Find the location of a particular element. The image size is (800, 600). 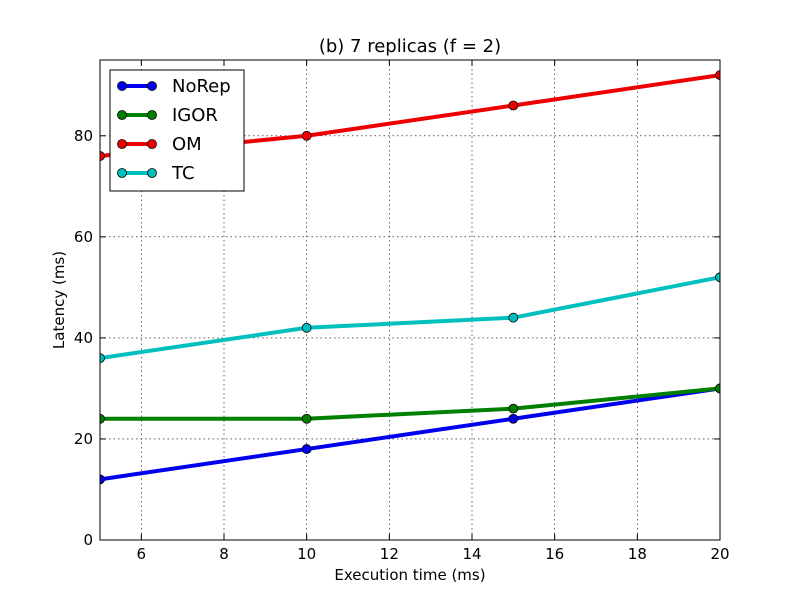

series-line-norep is located at coordinates (410, 434).